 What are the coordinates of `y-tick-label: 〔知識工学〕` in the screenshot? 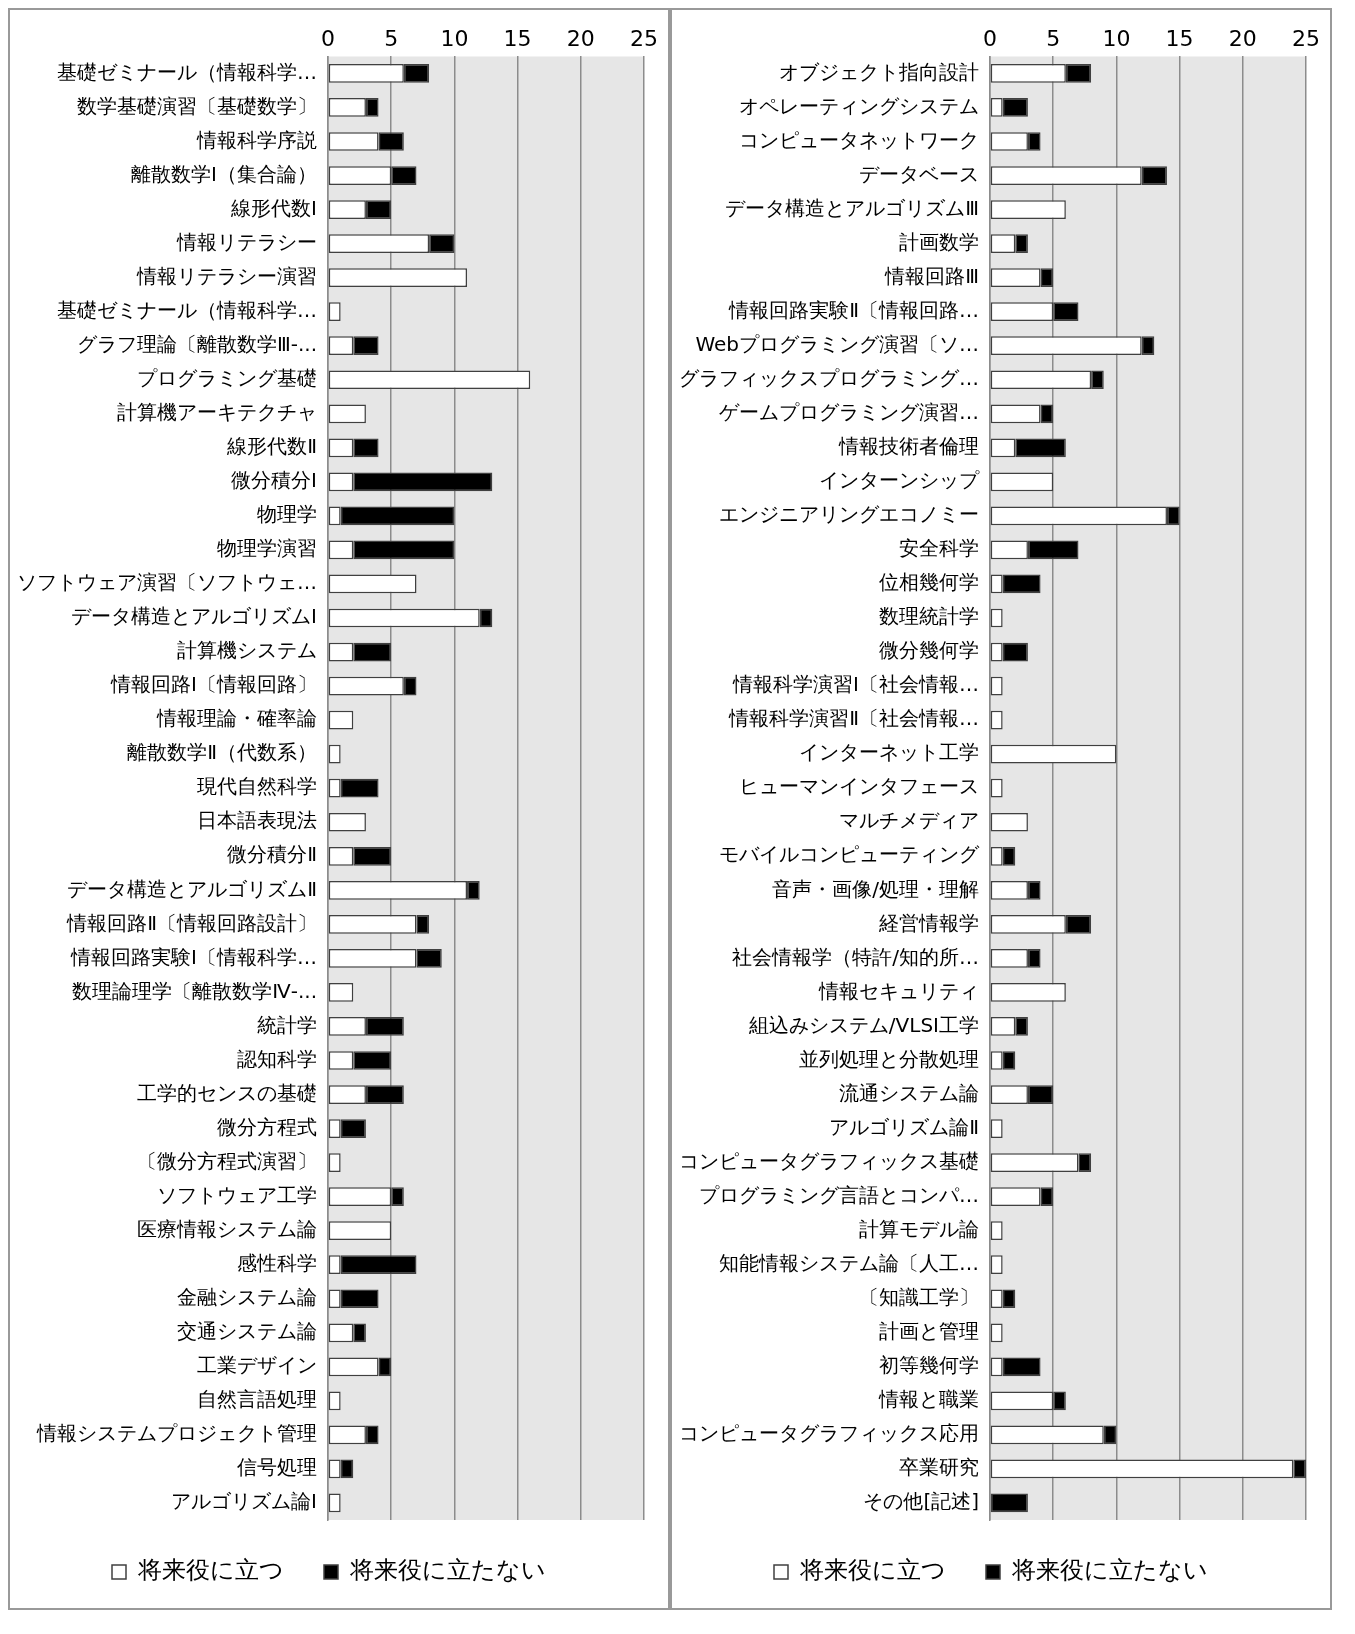 It's located at (919, 1296).